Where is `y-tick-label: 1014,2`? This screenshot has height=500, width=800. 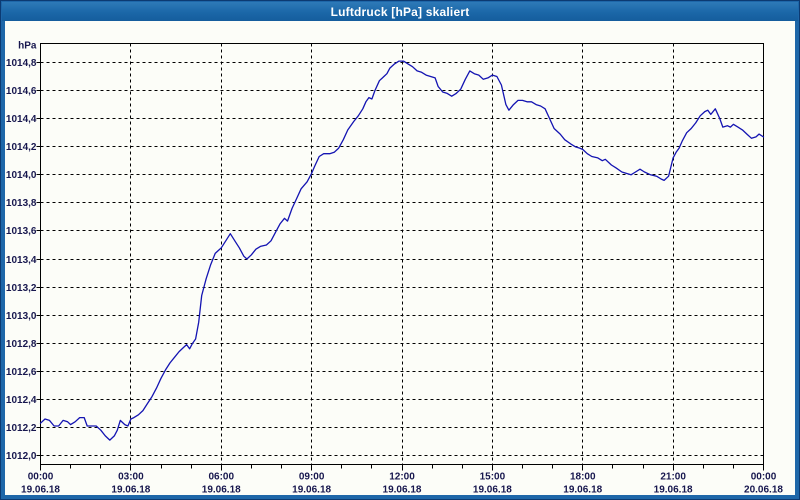 y-tick-label: 1014,2 is located at coordinates (21, 147).